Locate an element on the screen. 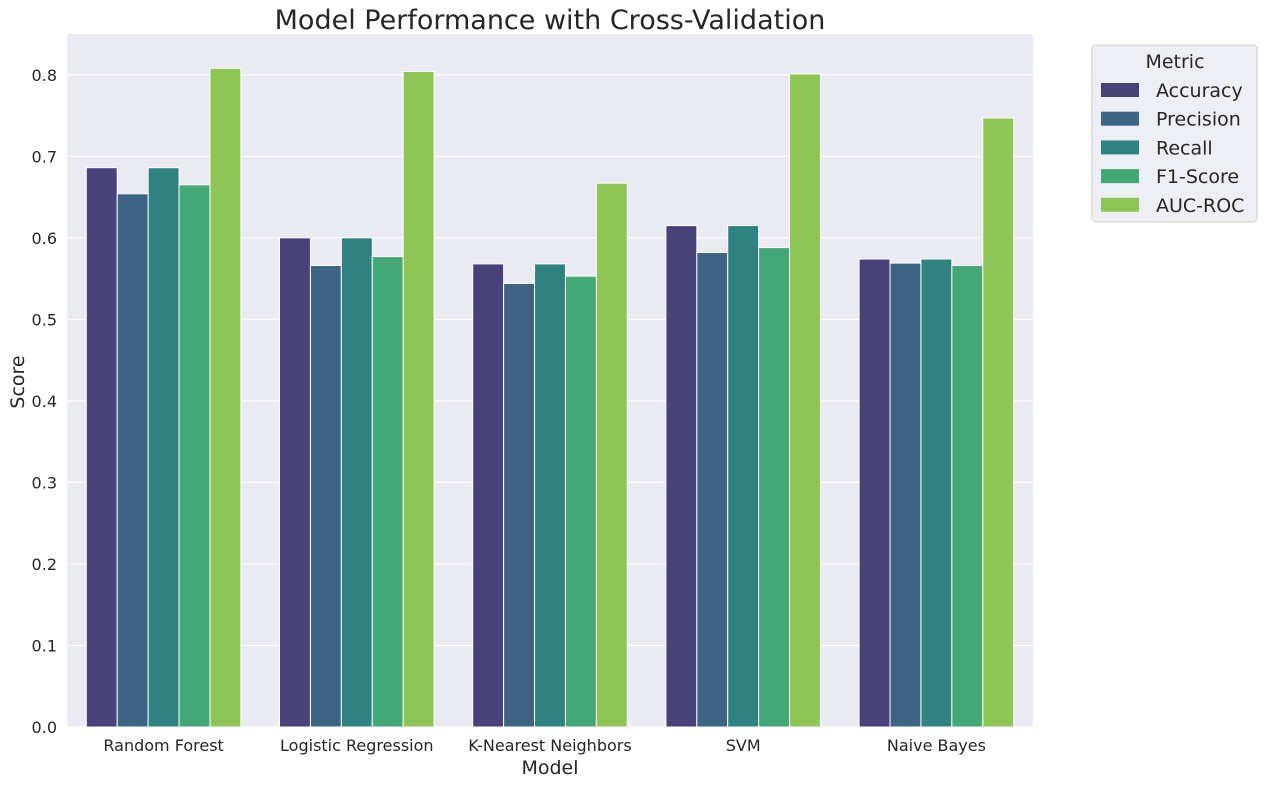  legend-swatch-accuracy is located at coordinates (1120, 90).